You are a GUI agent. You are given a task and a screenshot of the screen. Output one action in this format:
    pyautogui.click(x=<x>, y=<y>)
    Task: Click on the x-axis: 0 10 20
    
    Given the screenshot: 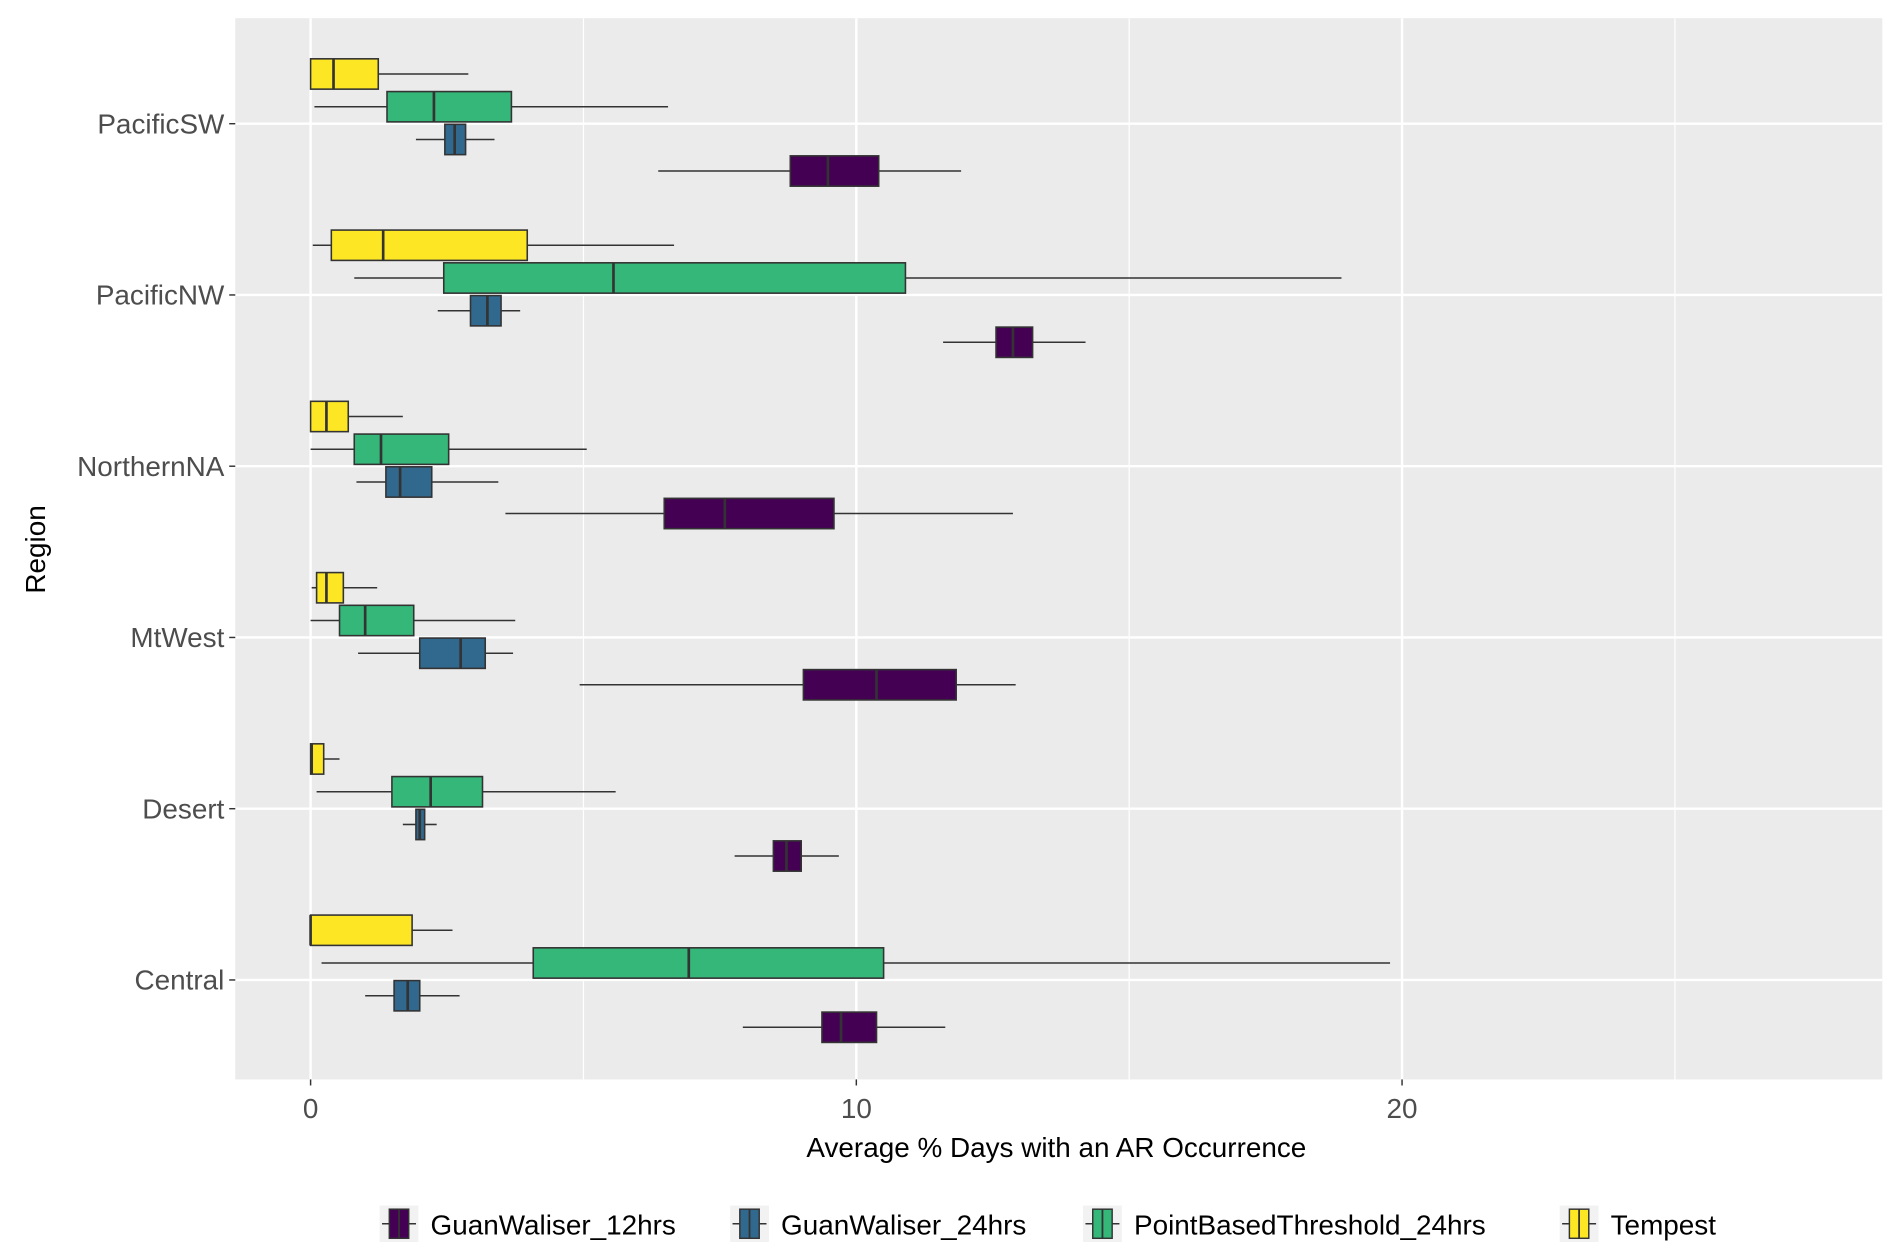 What is the action you would take?
    pyautogui.click(x=860, y=1101)
    